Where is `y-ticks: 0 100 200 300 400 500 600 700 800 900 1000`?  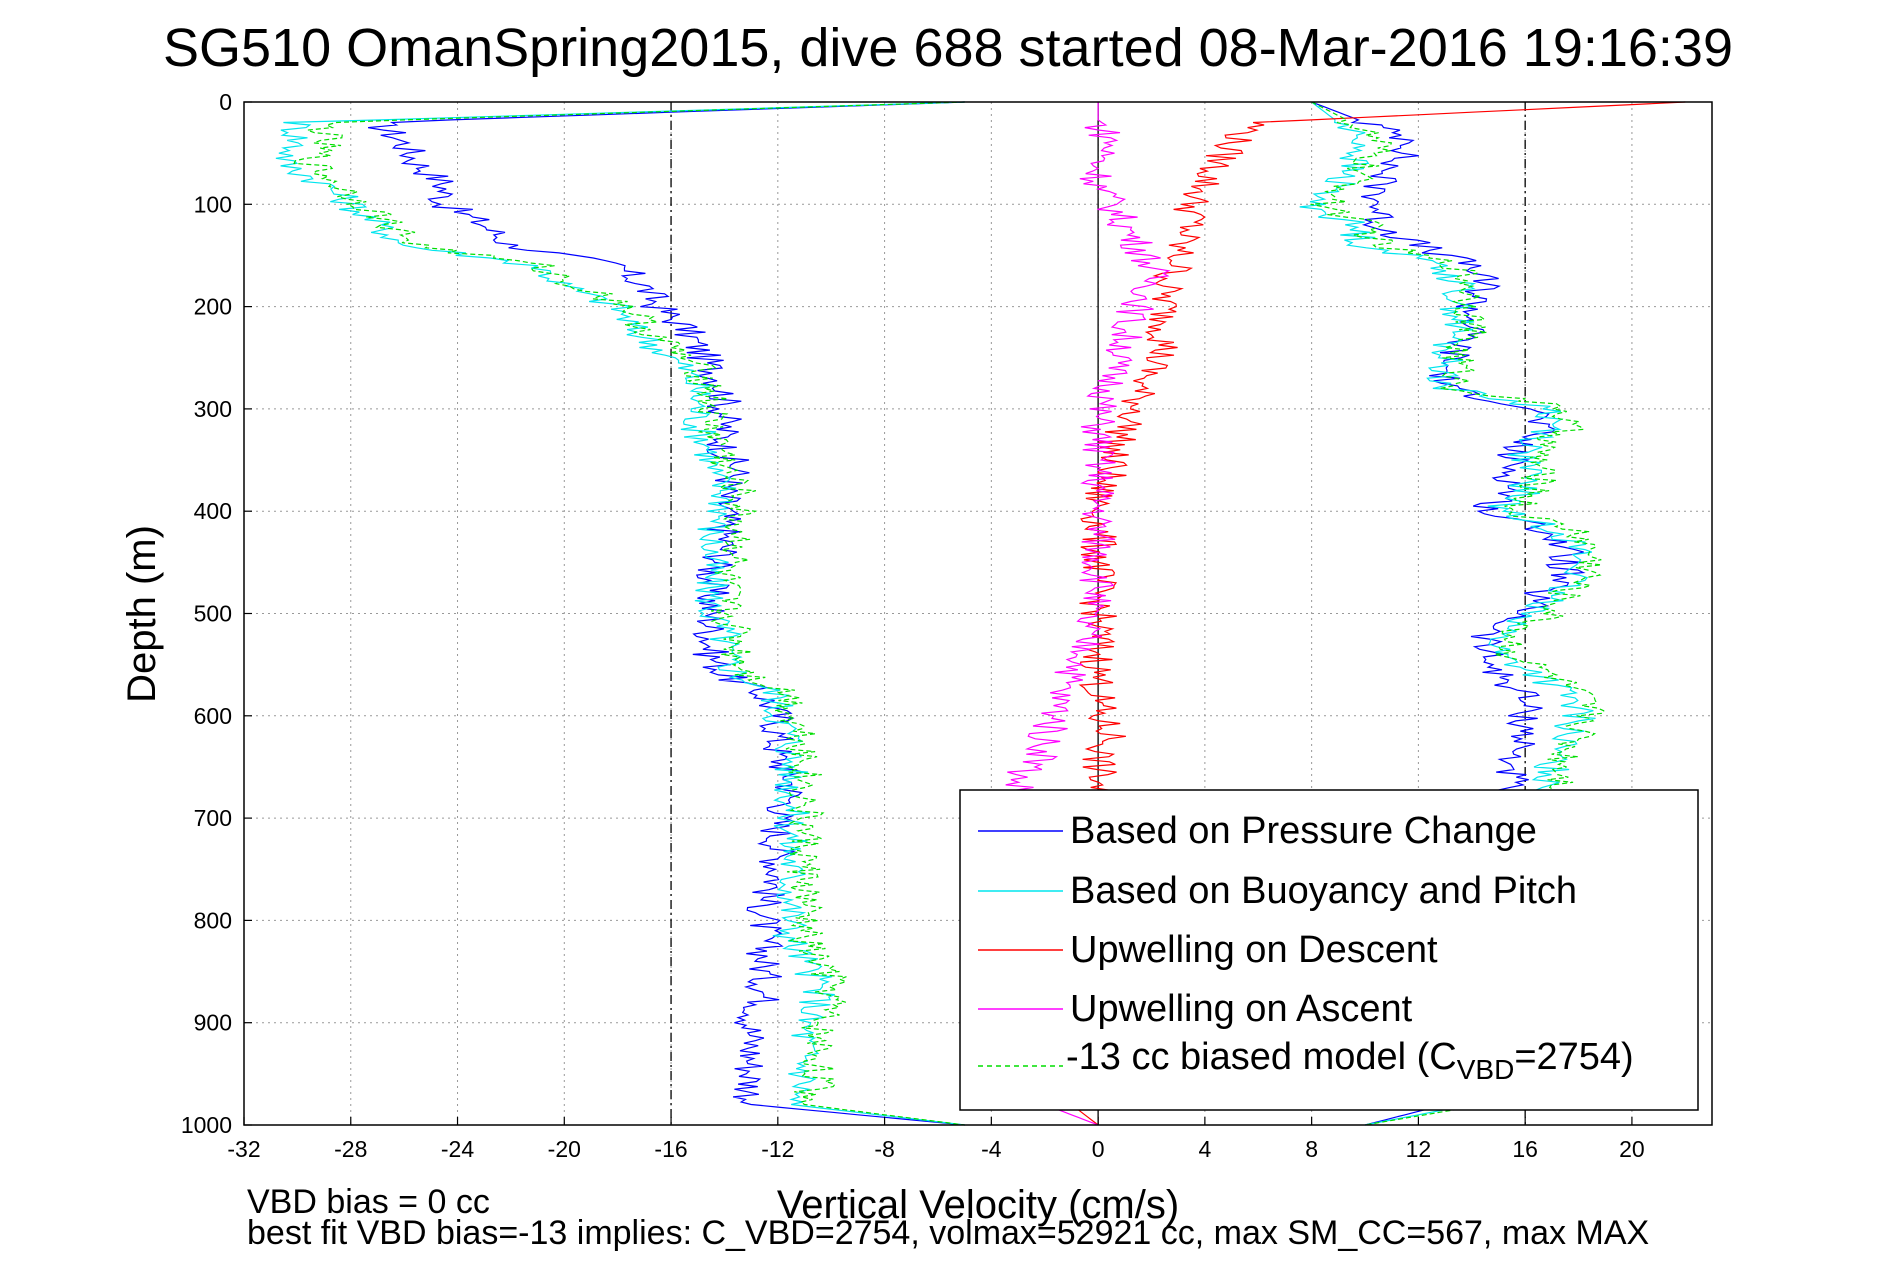
y-ticks: 0 100 200 300 400 500 600 700 800 900 1000 is located at coordinates (216, 613).